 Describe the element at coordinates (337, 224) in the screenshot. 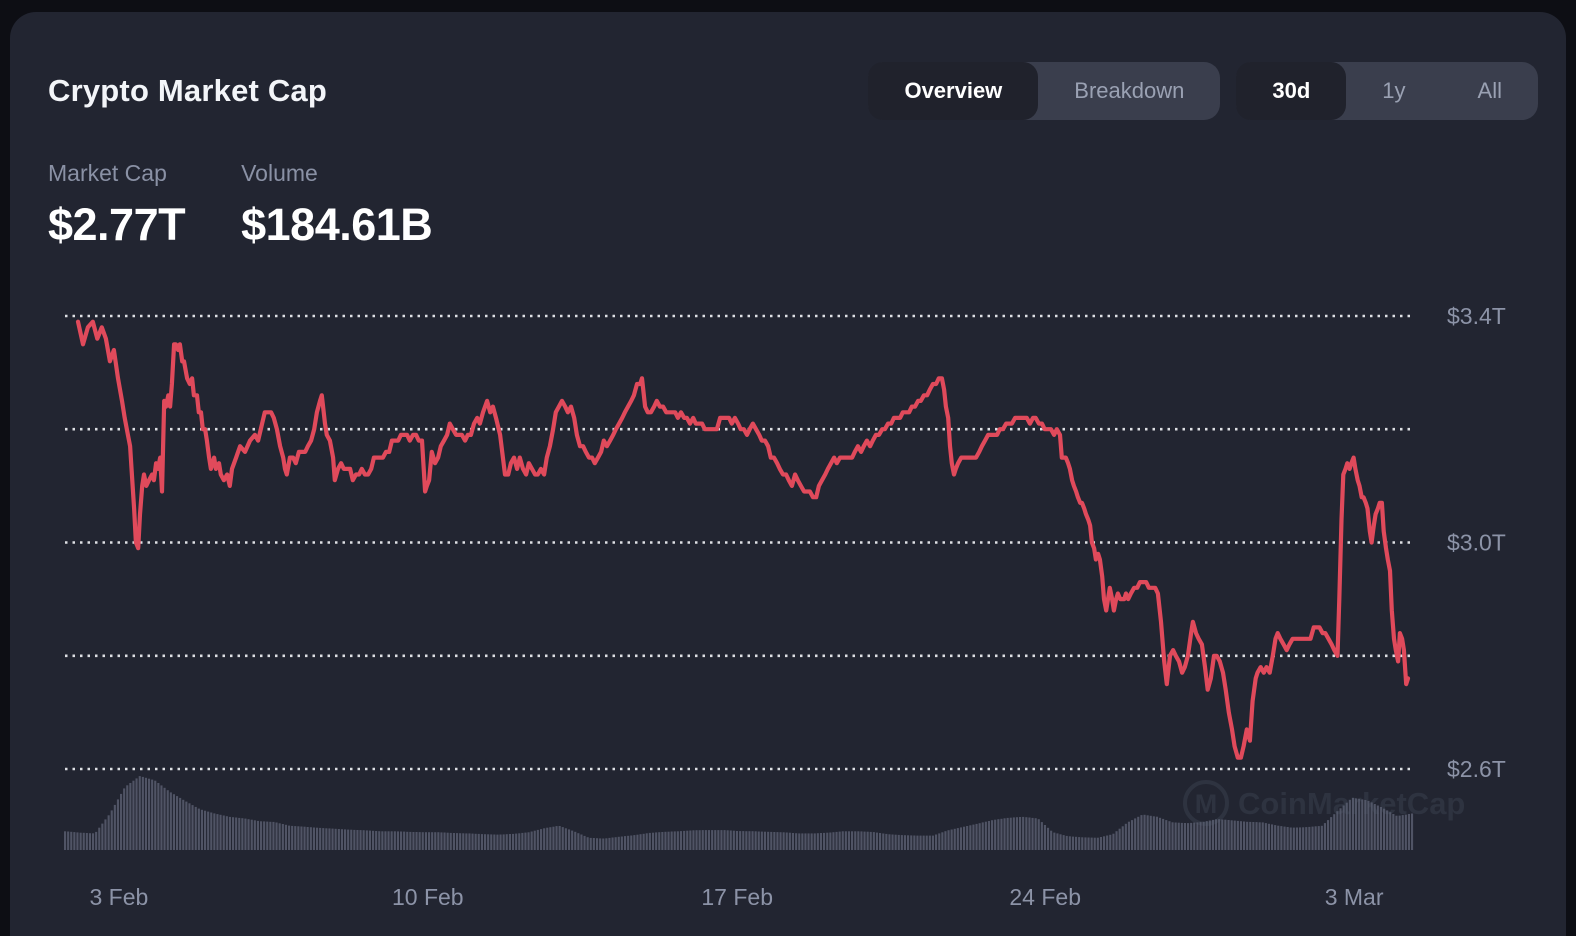

I see `volume-value: $184.61B` at that location.